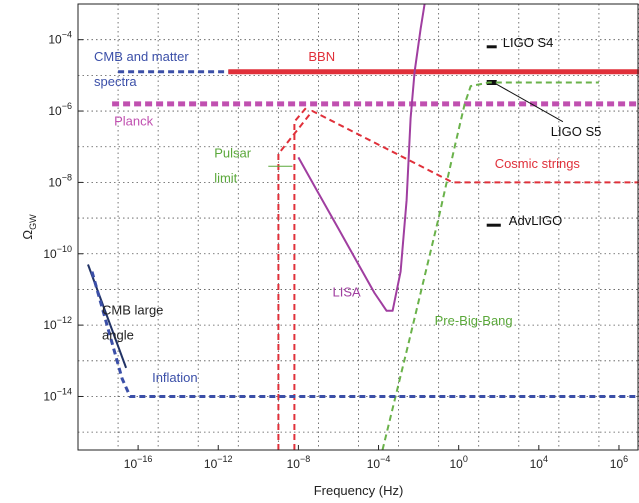  I want to click on y-tick-label: 10⁻⁸, so click(60, 180).